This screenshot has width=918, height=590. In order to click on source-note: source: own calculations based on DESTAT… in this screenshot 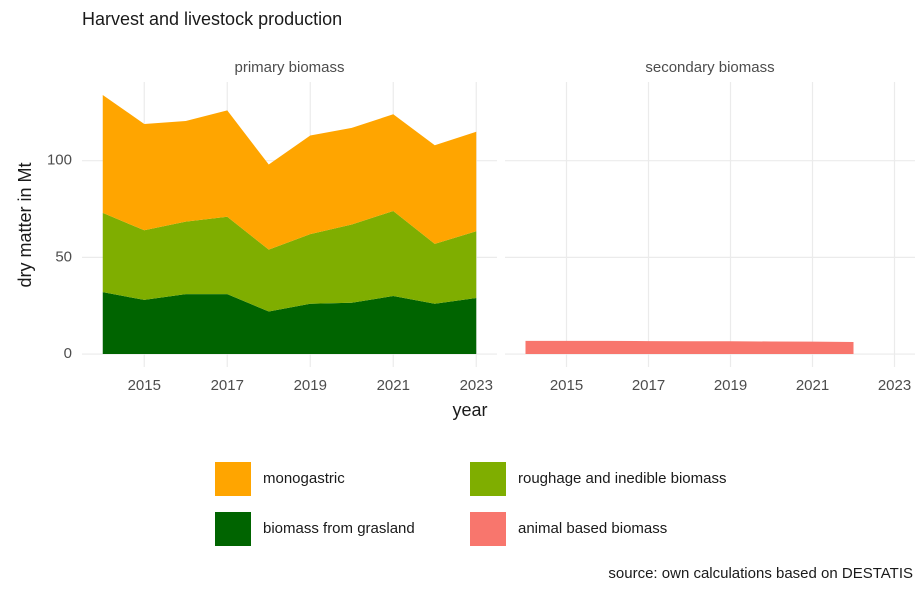, I will do `click(760, 573)`.